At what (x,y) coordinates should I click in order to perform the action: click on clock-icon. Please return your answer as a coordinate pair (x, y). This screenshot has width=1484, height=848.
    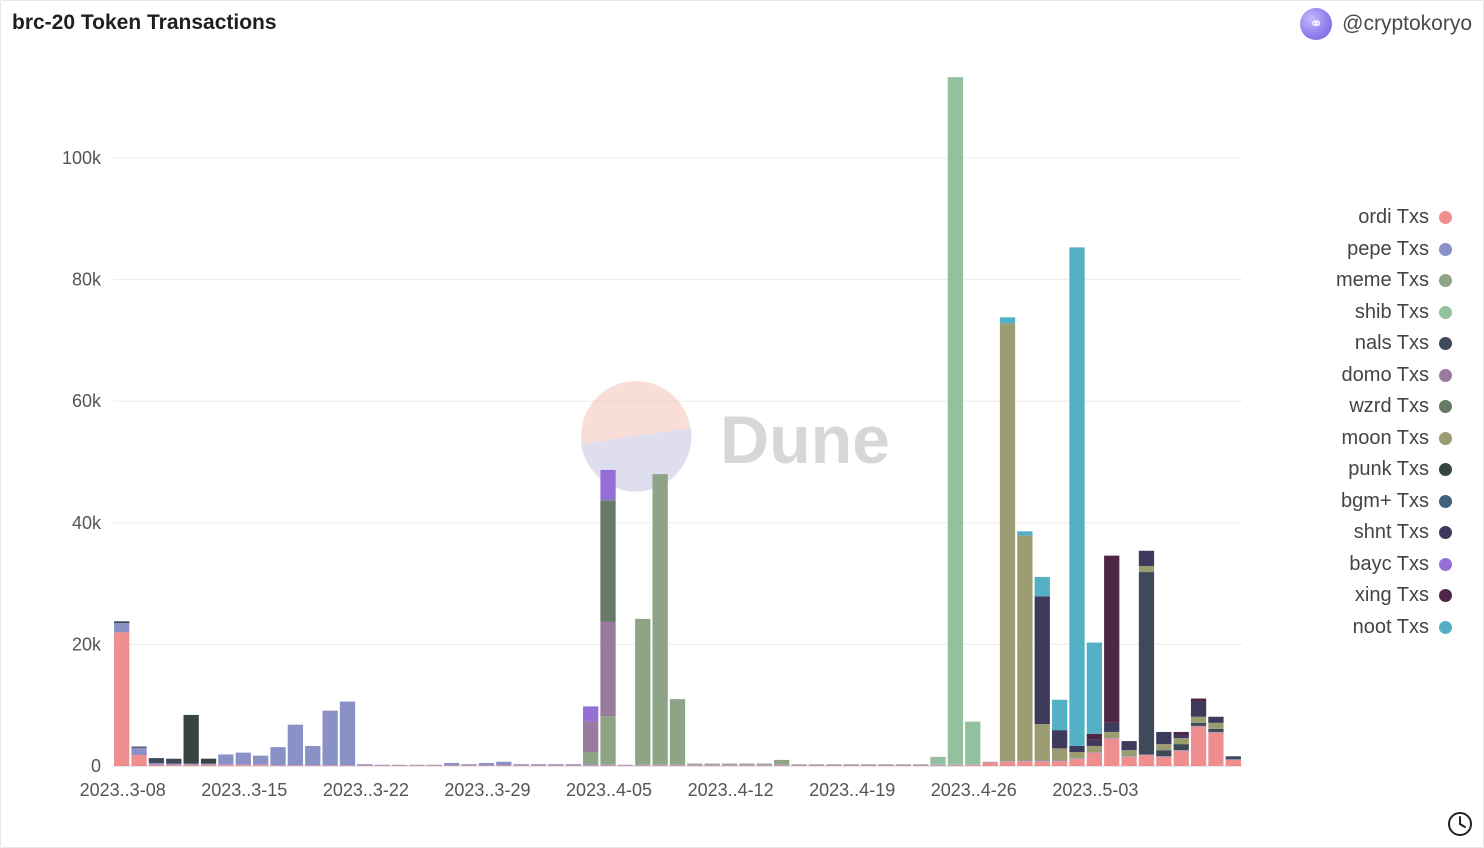
    Looking at the image, I should click on (1460, 824).